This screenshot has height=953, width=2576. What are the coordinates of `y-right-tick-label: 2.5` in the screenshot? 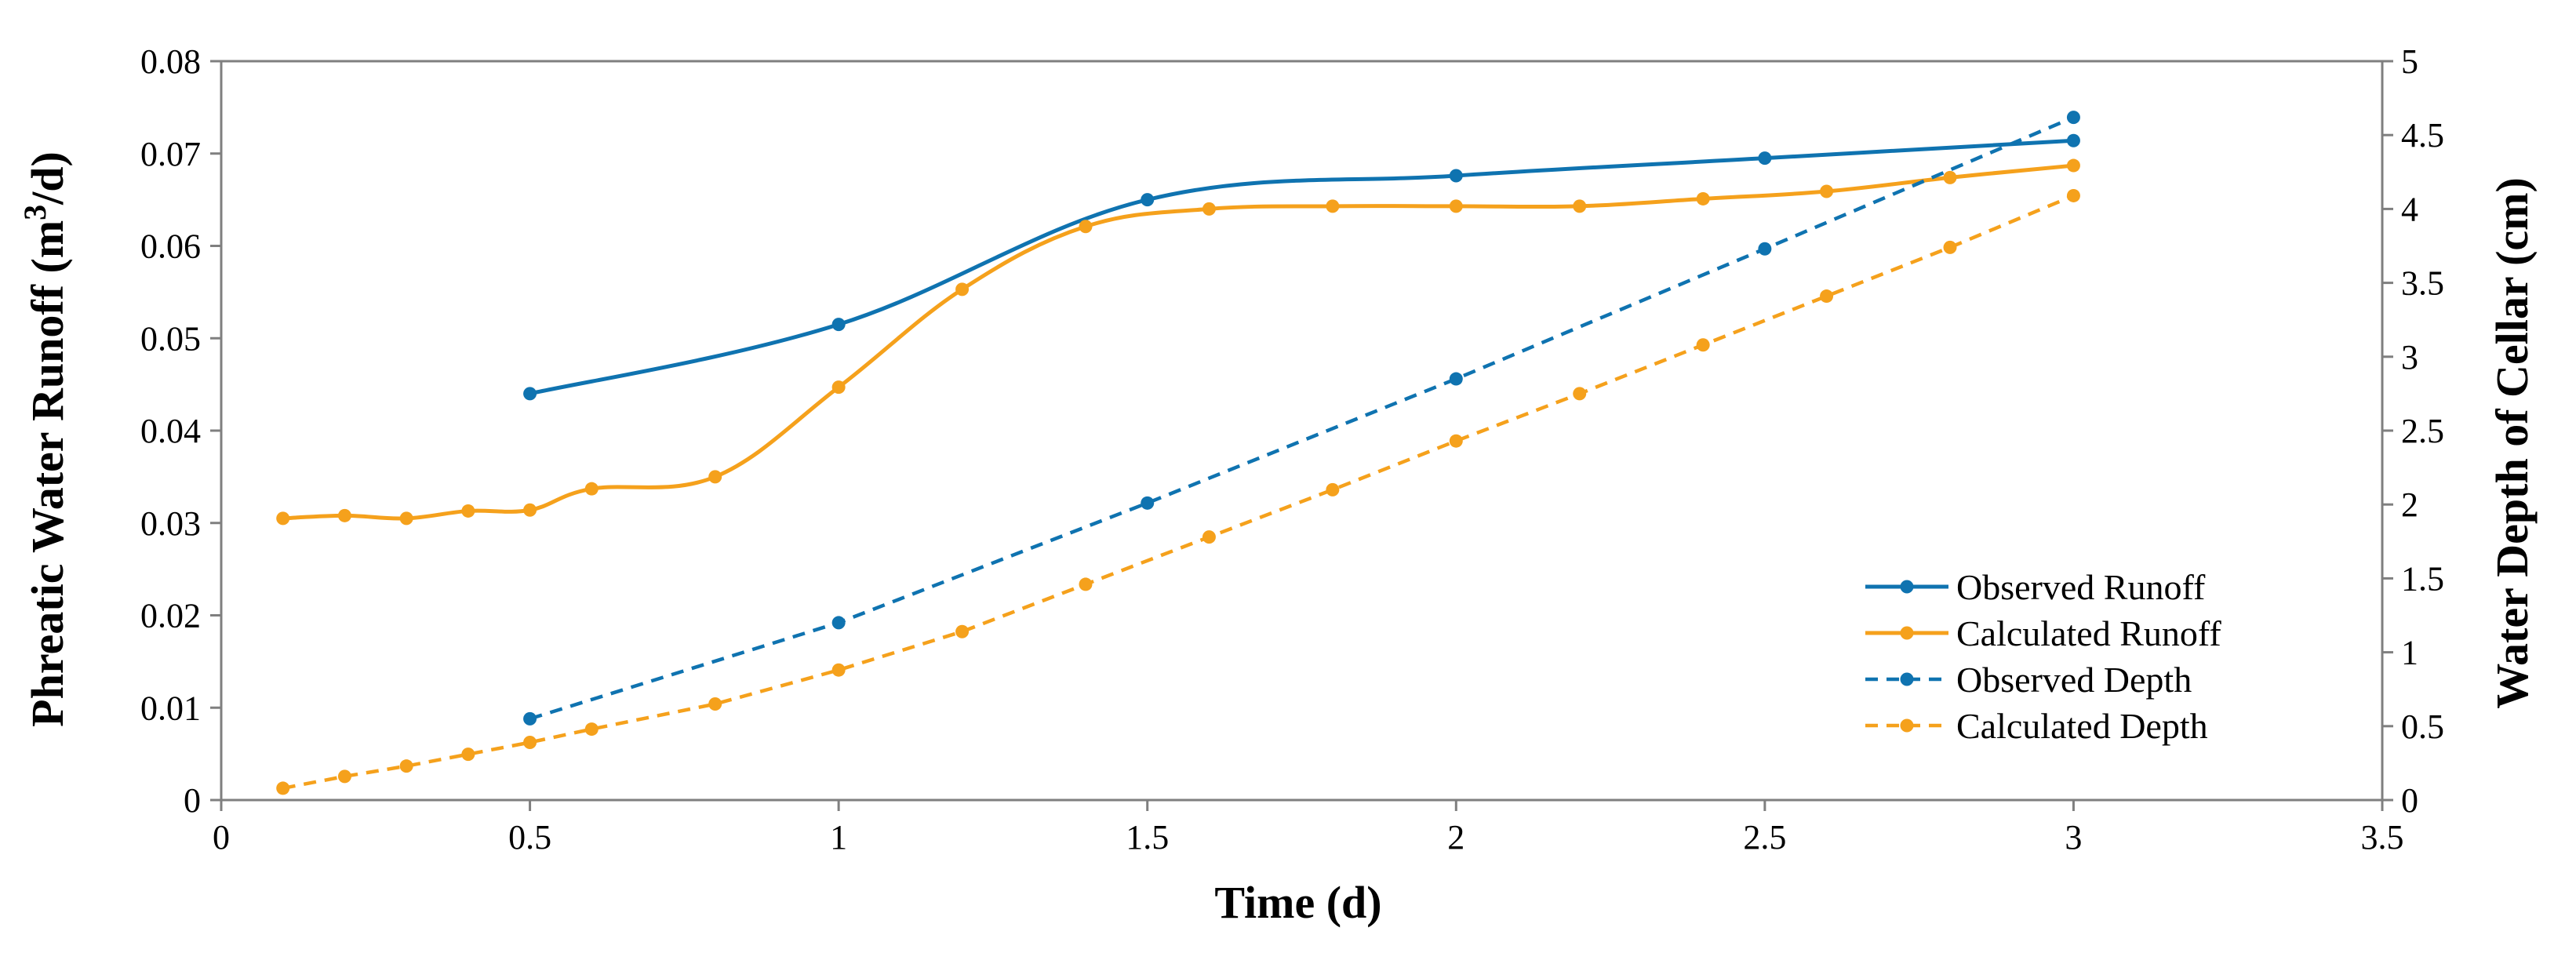 It's located at (2422, 431).